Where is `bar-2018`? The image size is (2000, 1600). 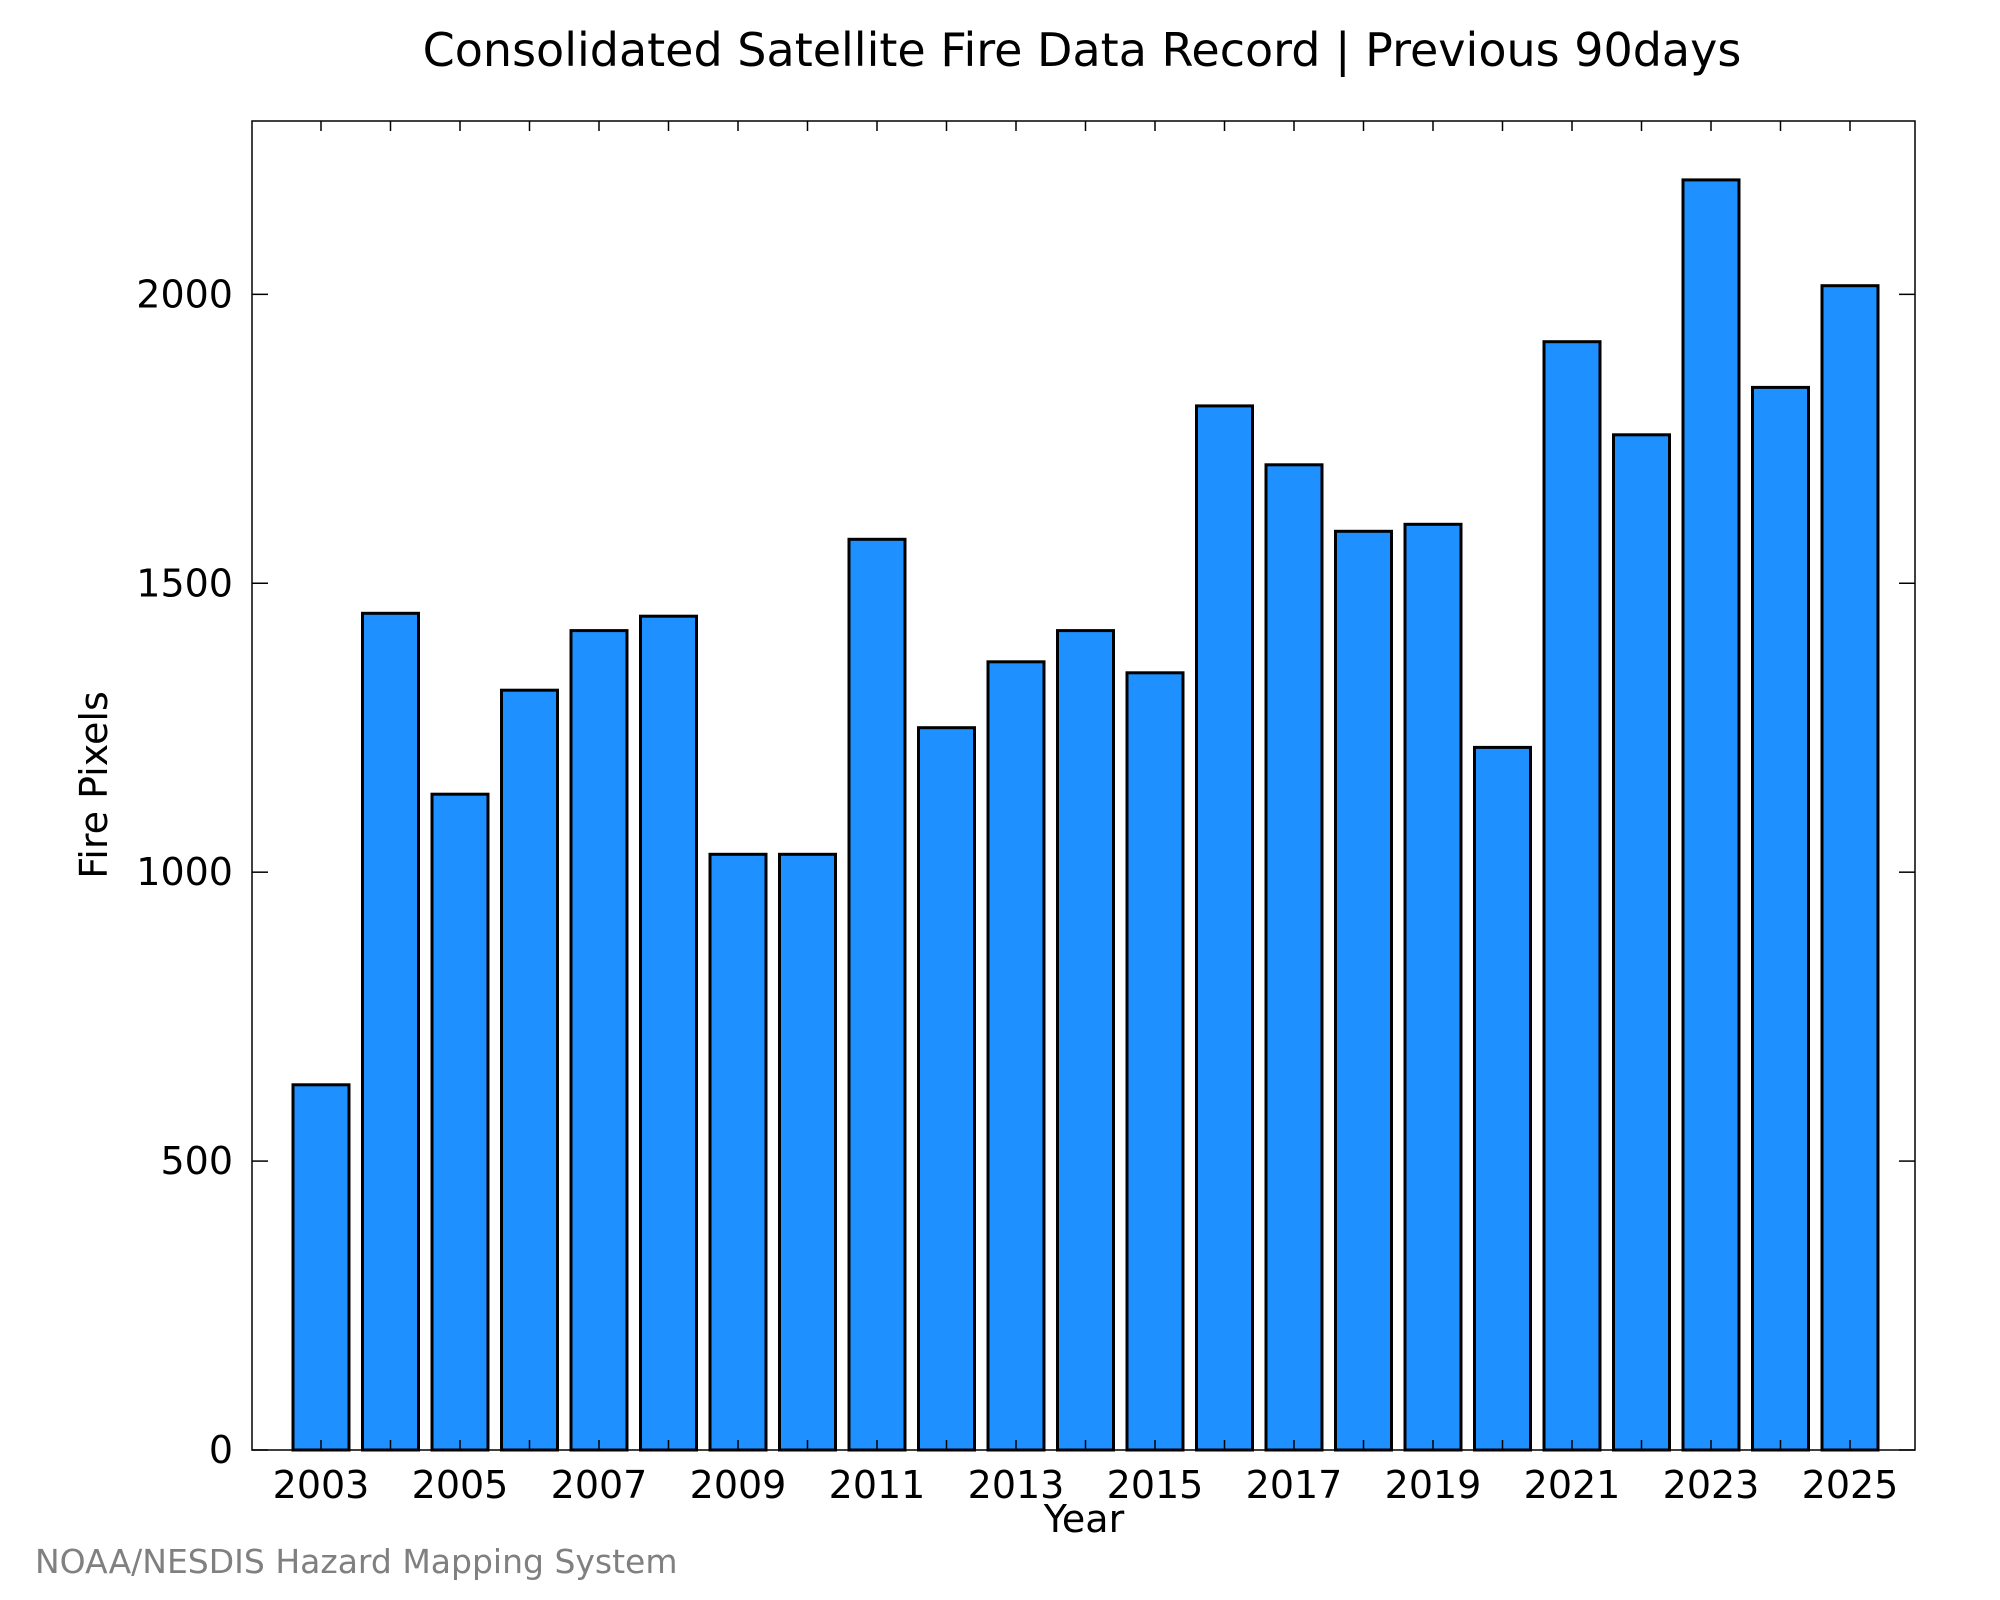
bar-2018 is located at coordinates (1363, 990).